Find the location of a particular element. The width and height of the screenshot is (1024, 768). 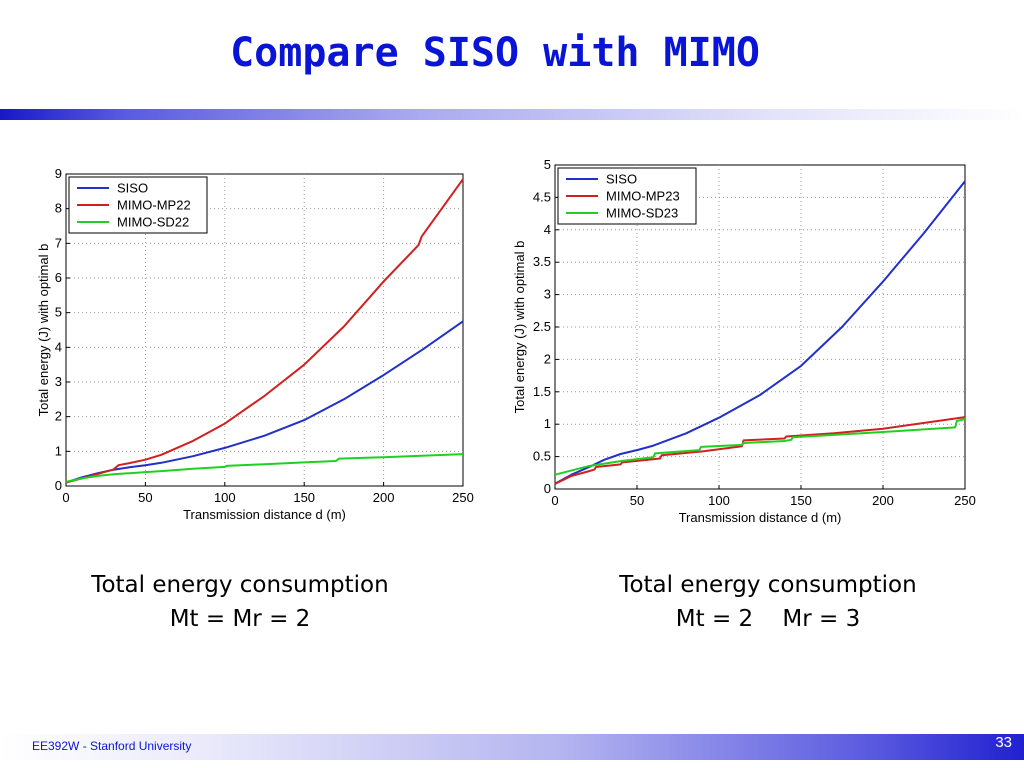

chart1-y-tick-label: 4.5 is located at coordinates (542, 196).